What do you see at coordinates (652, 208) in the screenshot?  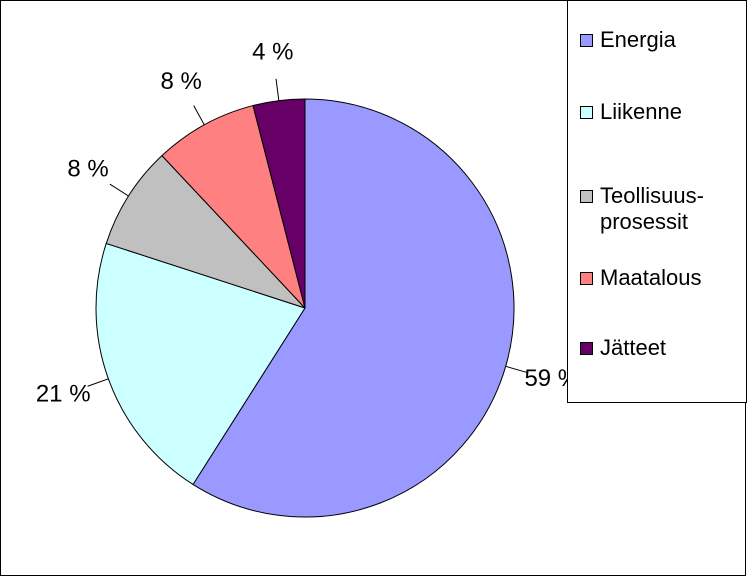 I see `legend-label: Teollisuus-prosessit` at bounding box center [652, 208].